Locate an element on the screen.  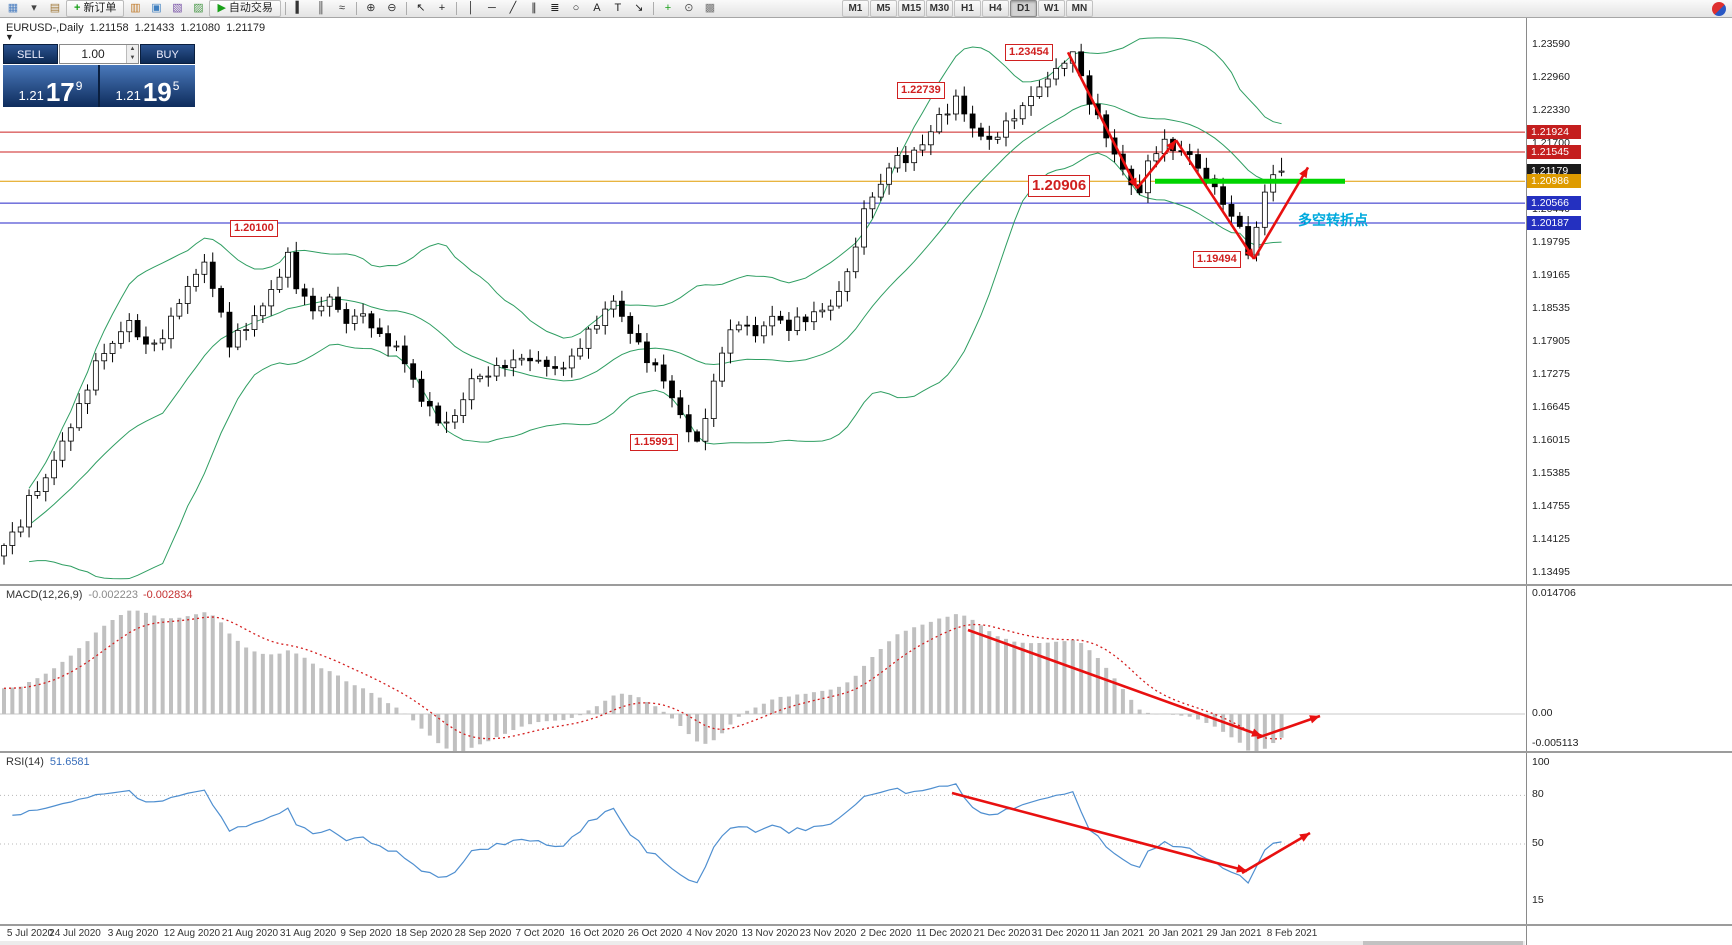
fibonacci-icon: ≣ is located at coordinates (555, 8).